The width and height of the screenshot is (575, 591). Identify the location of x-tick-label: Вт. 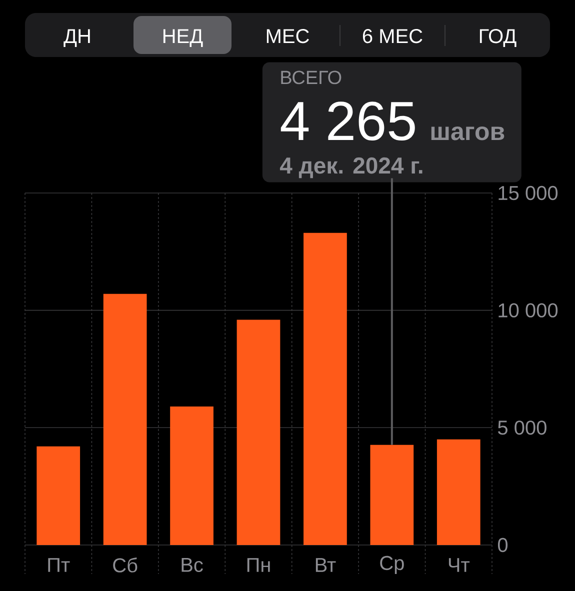
(326, 565).